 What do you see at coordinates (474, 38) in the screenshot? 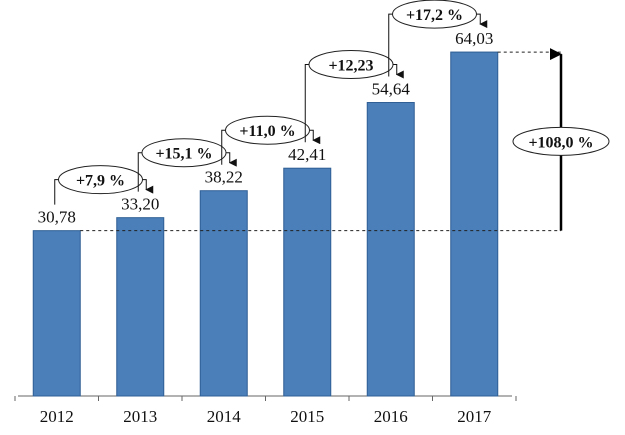
I see `value-label-2017: 64,03` at bounding box center [474, 38].